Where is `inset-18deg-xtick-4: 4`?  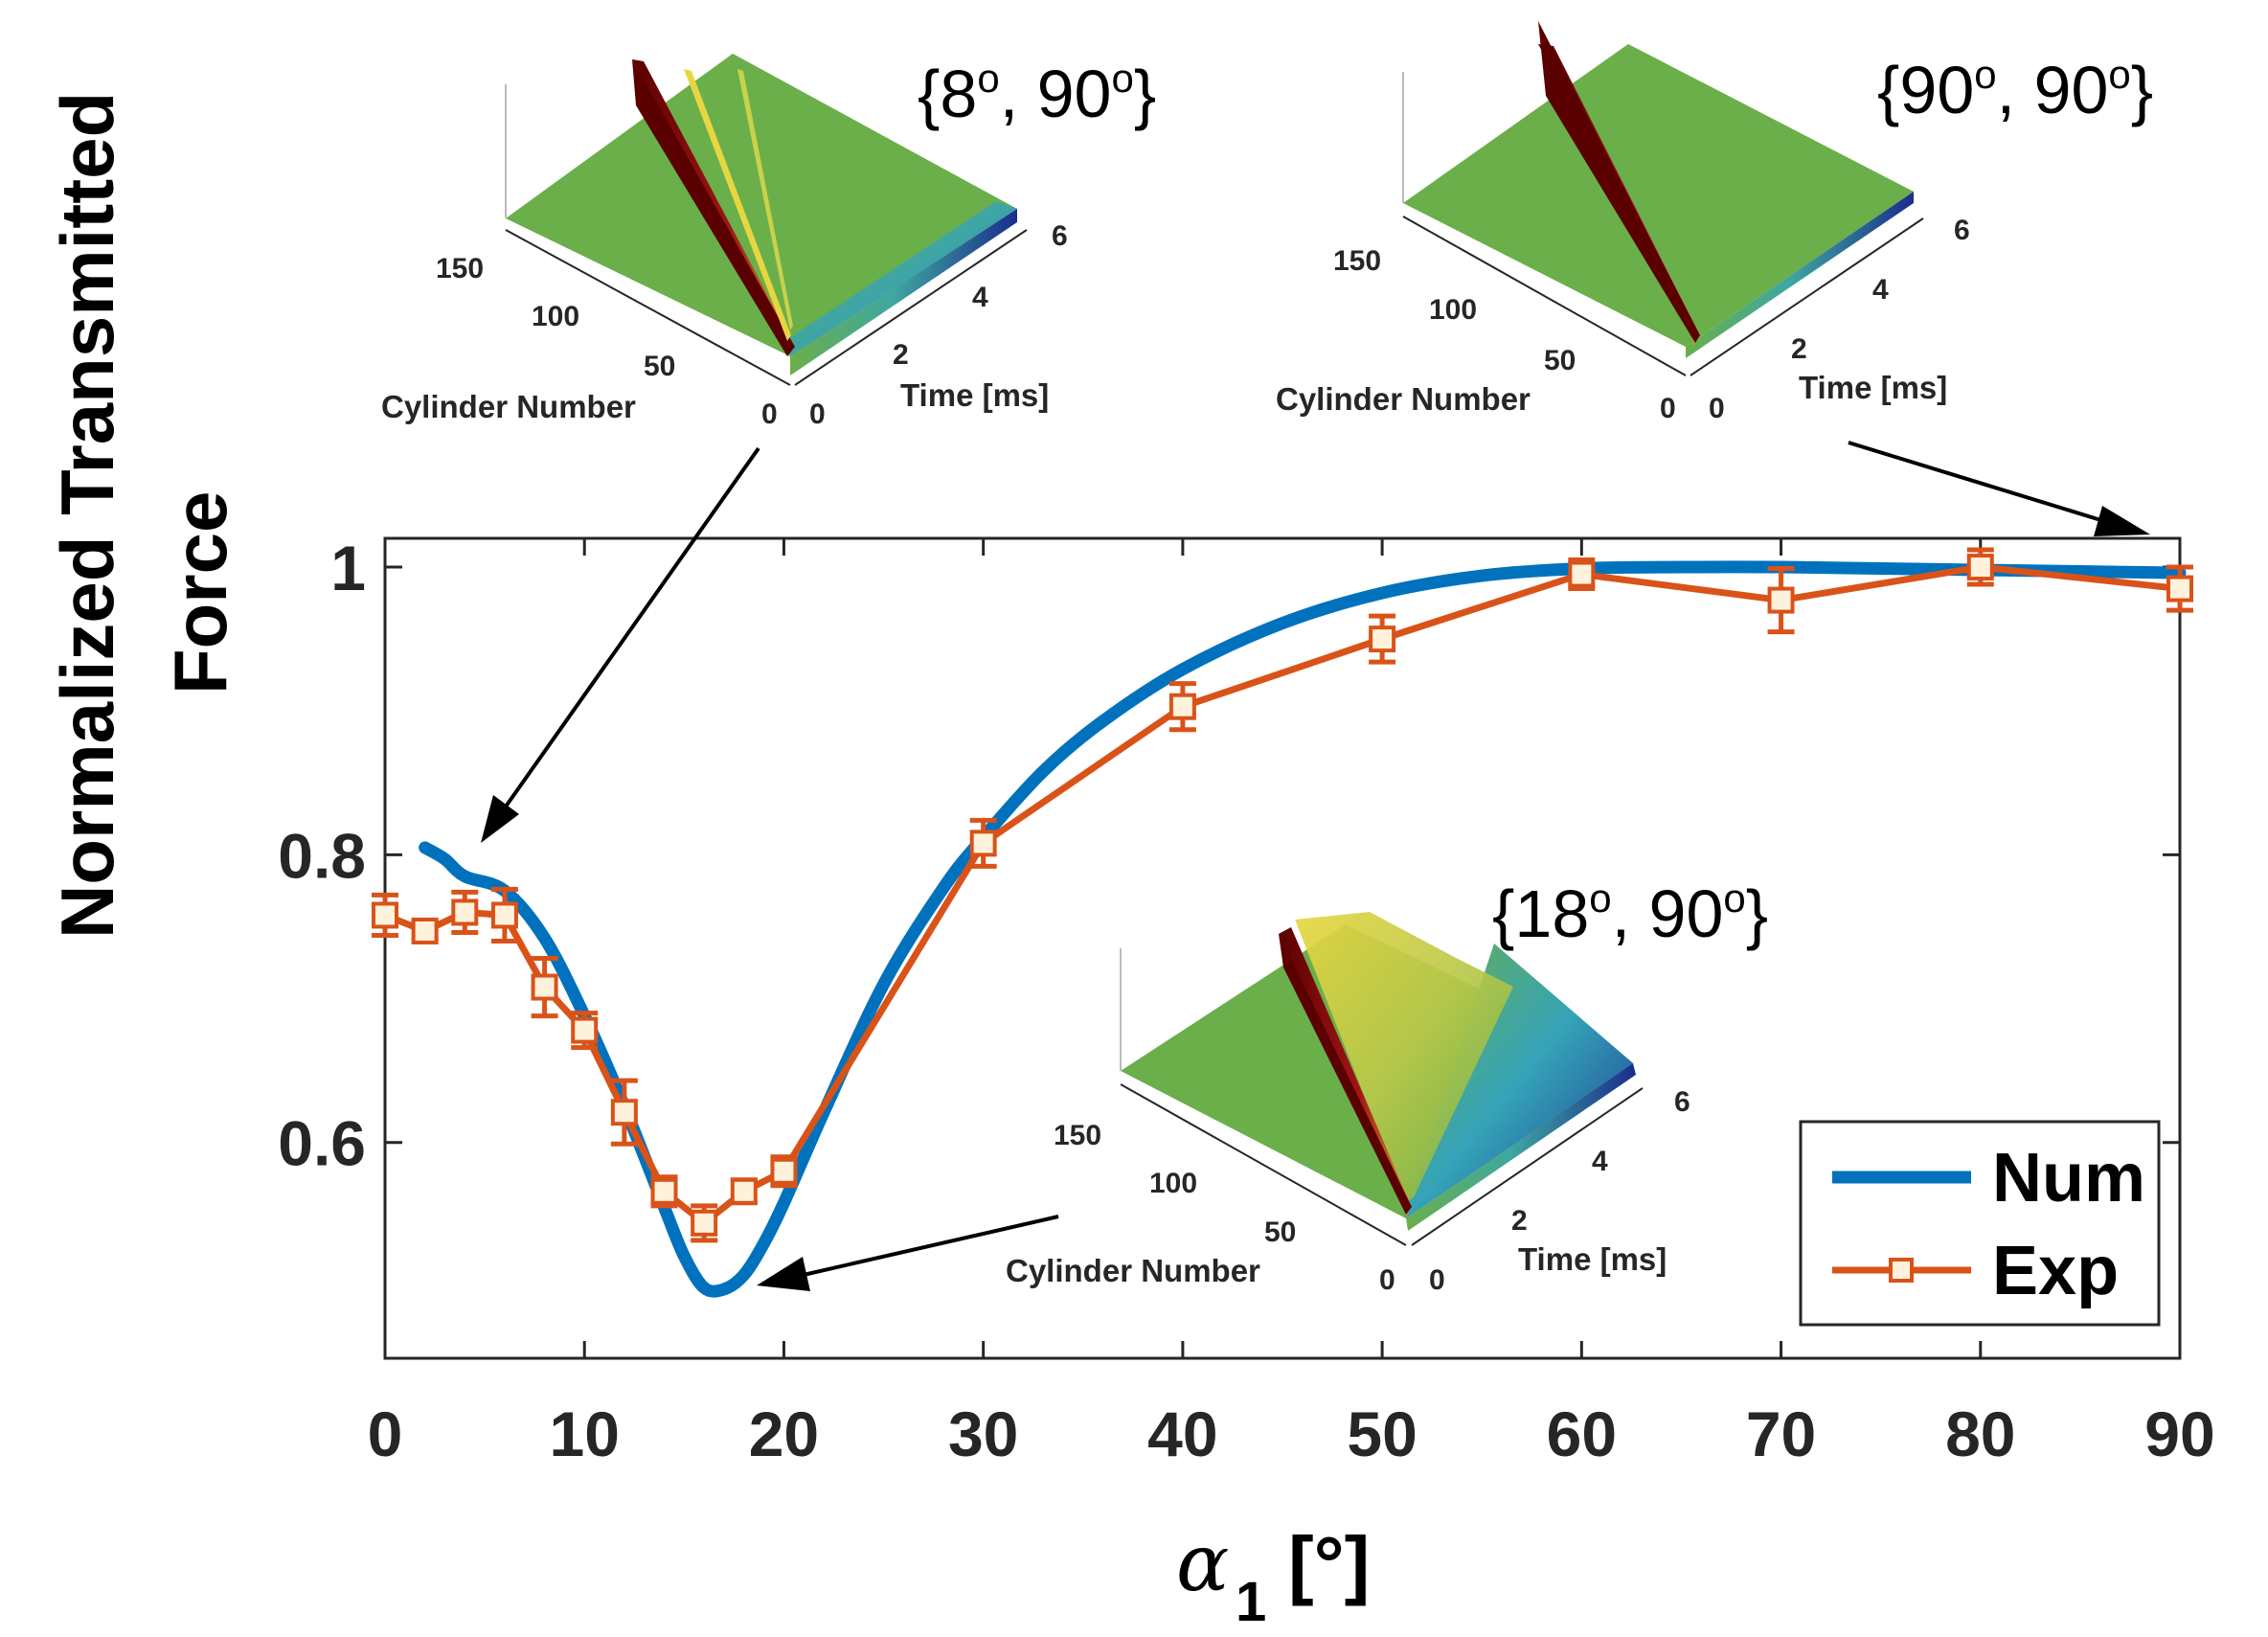
inset-18deg-xtick-4: 4 is located at coordinates (1600, 1161).